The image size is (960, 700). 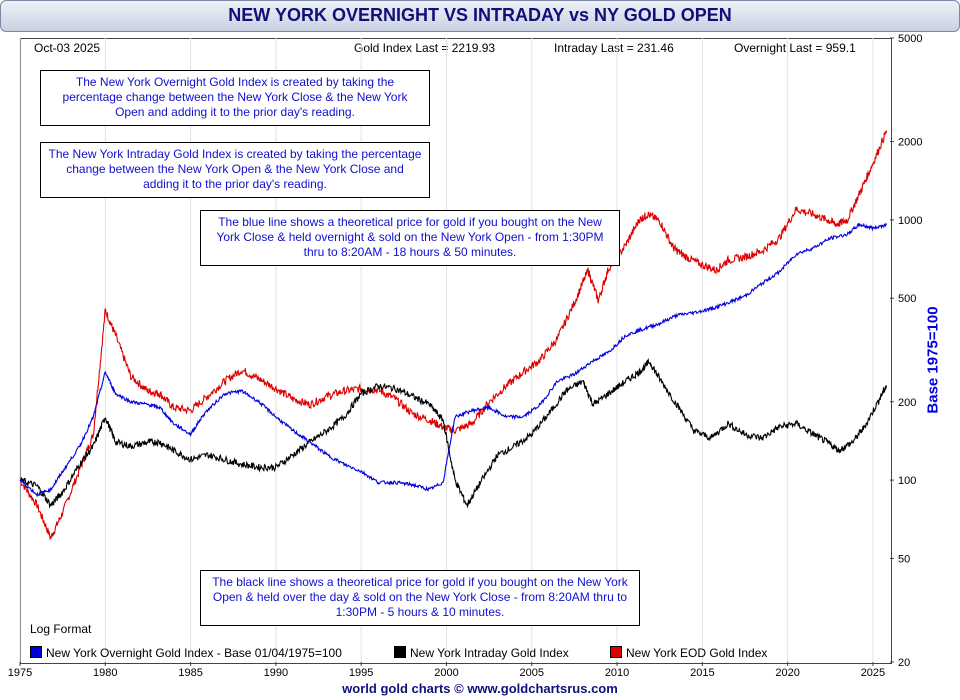 I want to click on y-tick-label: 20, so click(x=904, y=663).